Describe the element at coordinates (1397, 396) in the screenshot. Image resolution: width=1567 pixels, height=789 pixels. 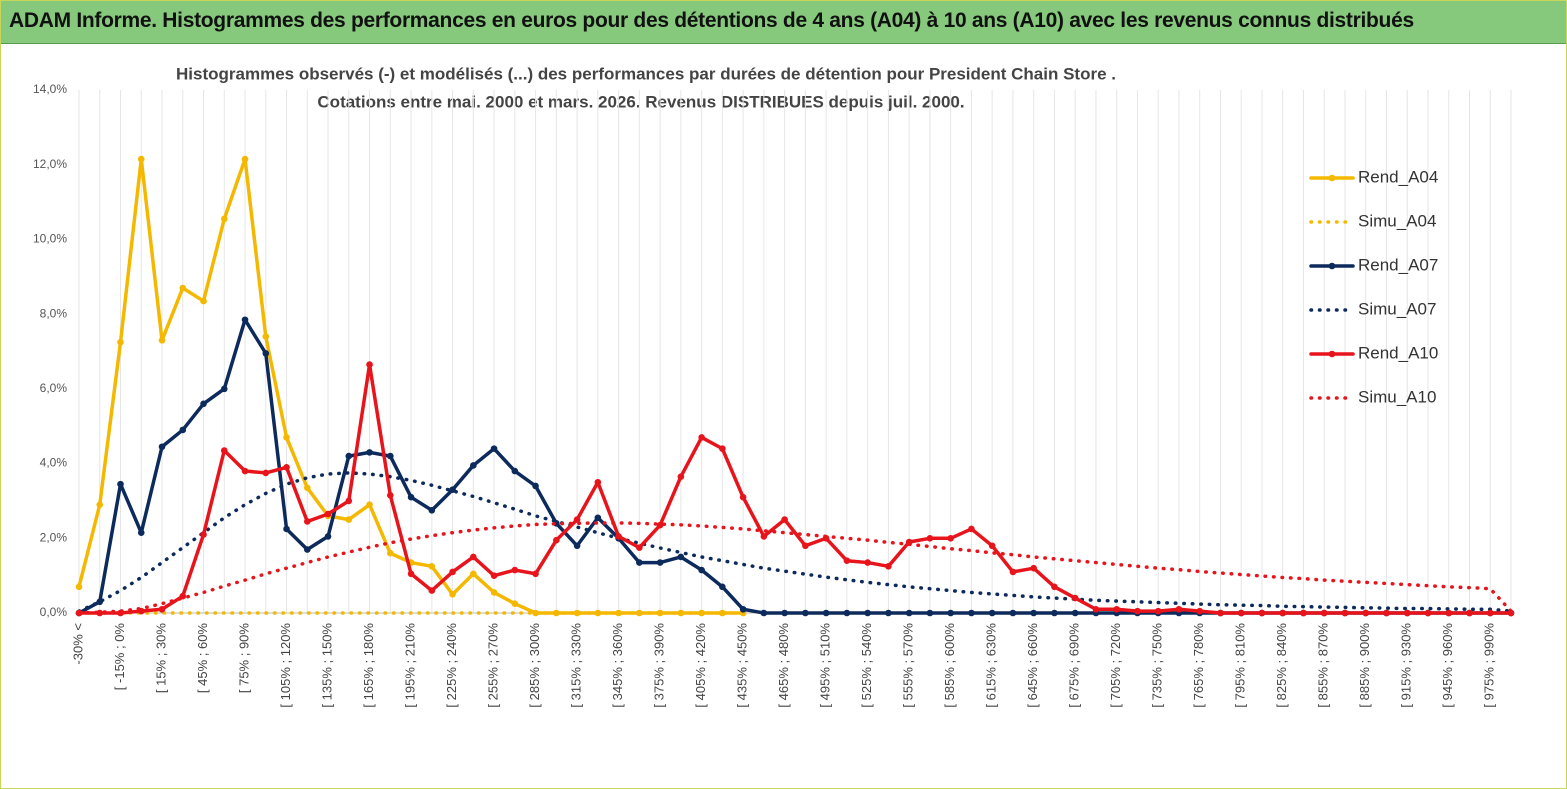
I see `legend-label: Simu_A10` at that location.